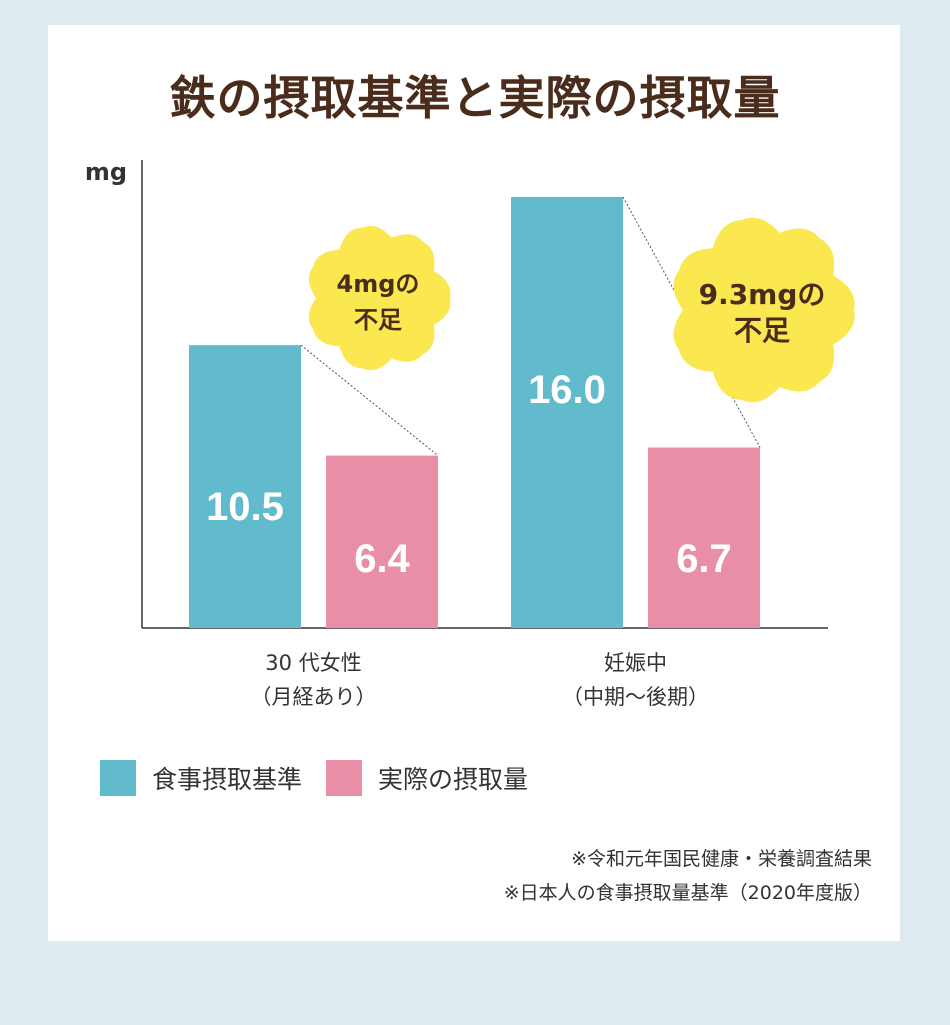 Image resolution: width=950 pixels, height=1025 pixels. What do you see at coordinates (721, 859) in the screenshot?
I see `source-note: ※令和元年国民健康・栄養調査結果` at bounding box center [721, 859].